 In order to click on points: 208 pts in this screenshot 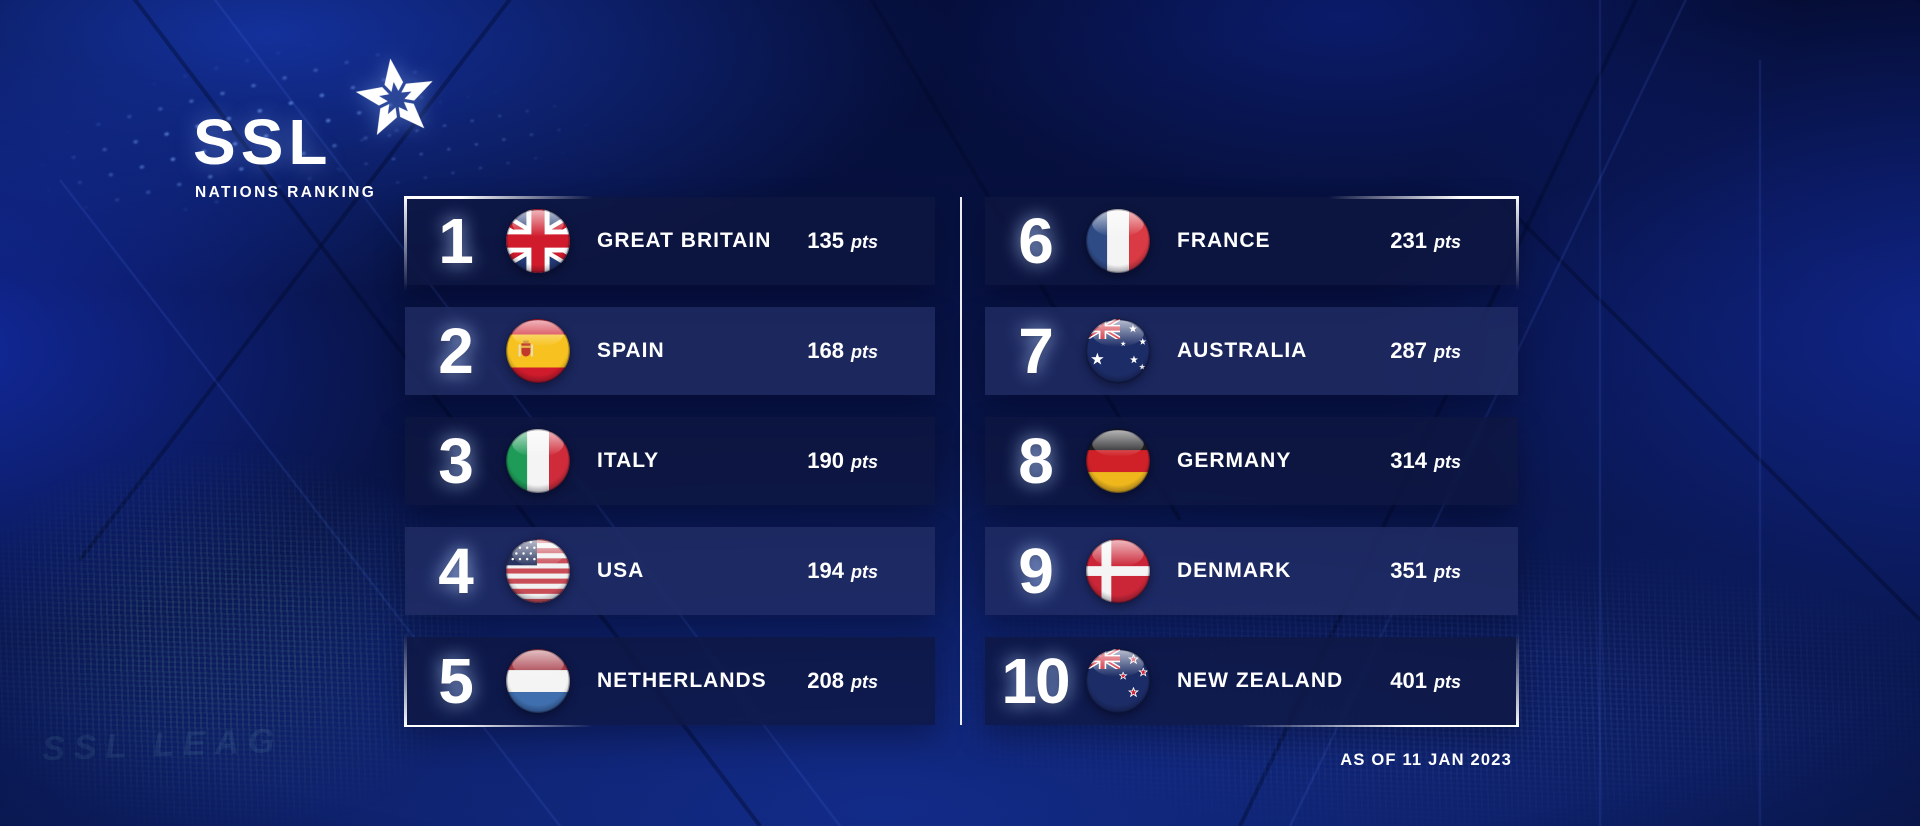, I will do `click(842, 681)`.